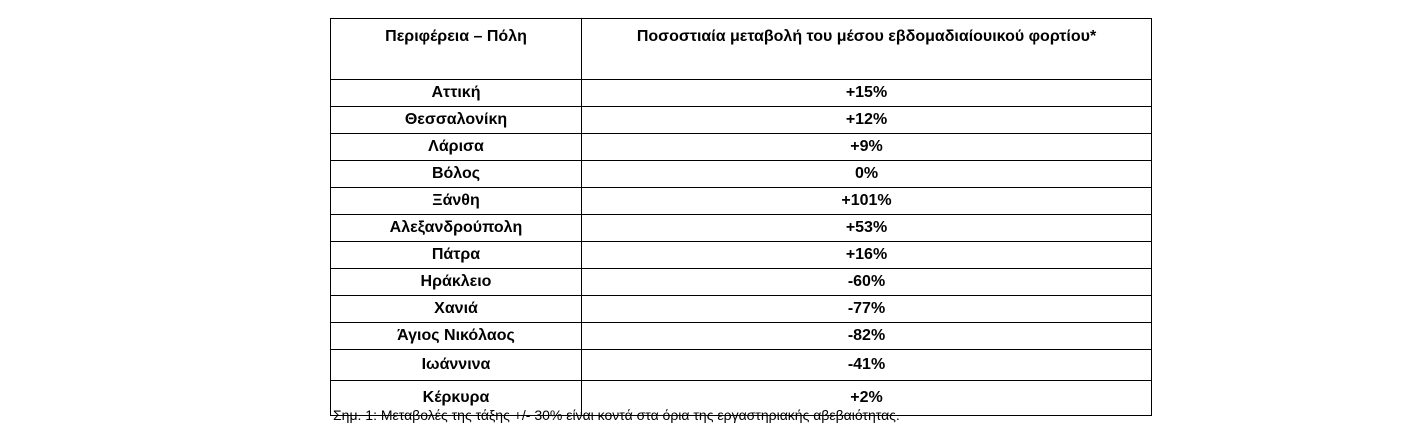 The width and height of the screenshot is (1410, 441). Describe the element at coordinates (866, 201) in the screenshot. I see `change-cell: +101%` at that location.